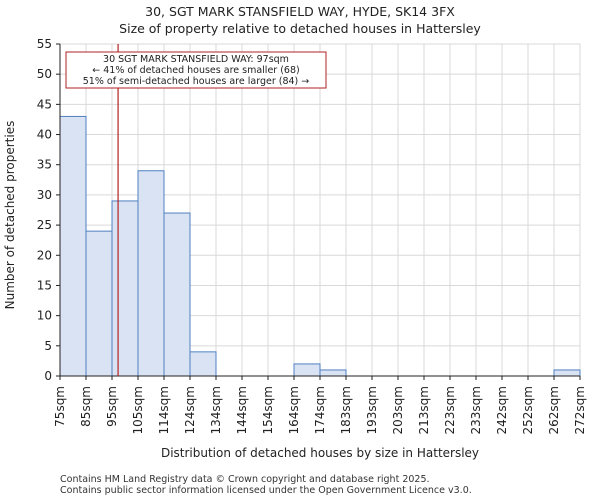  I want to click on x-tick-label: 105sqm, so click(138, 410).